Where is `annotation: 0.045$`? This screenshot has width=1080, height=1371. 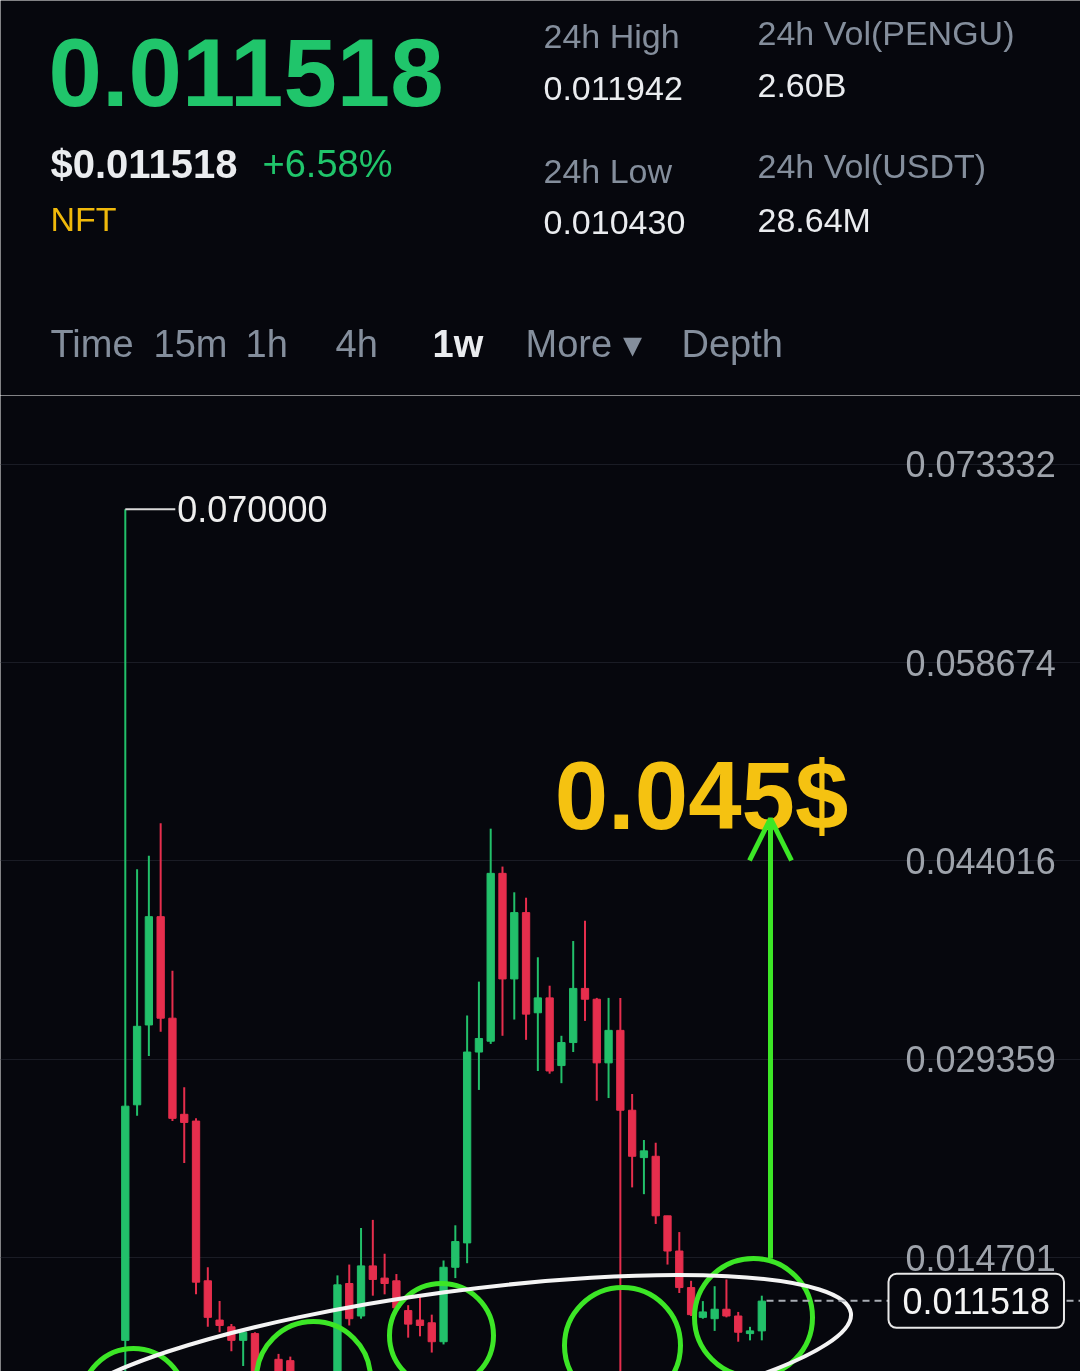
annotation: 0.045$ is located at coordinates (701, 795).